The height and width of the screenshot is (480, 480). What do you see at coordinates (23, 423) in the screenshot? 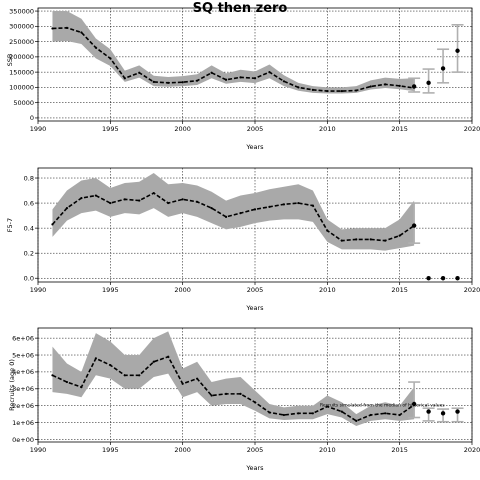
I see `y-tick-label: 1e+06` at bounding box center [23, 423].